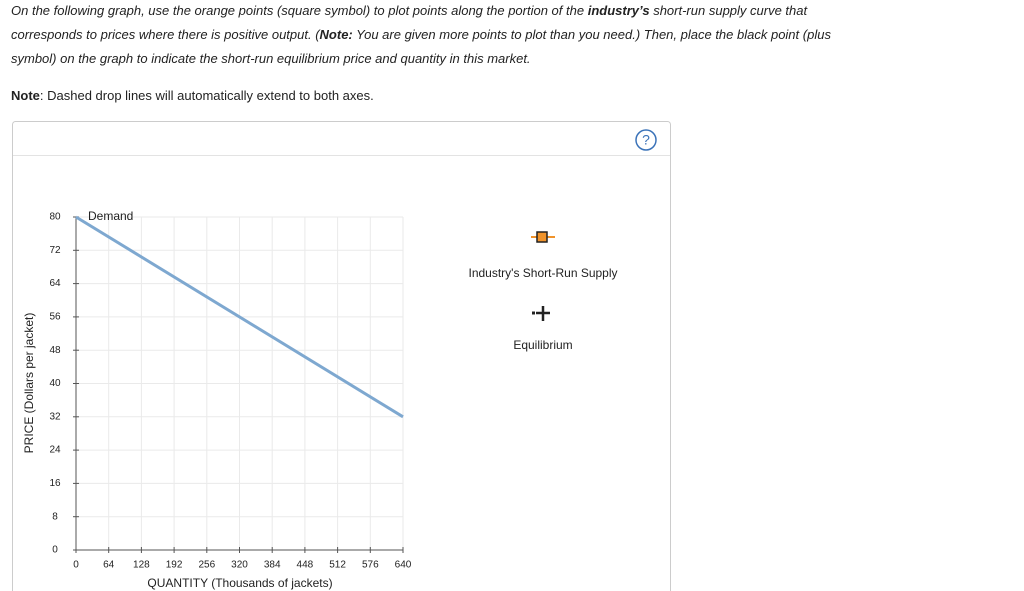  Describe the element at coordinates (336, 34) in the screenshot. I see `bold-text: Note:` at that location.